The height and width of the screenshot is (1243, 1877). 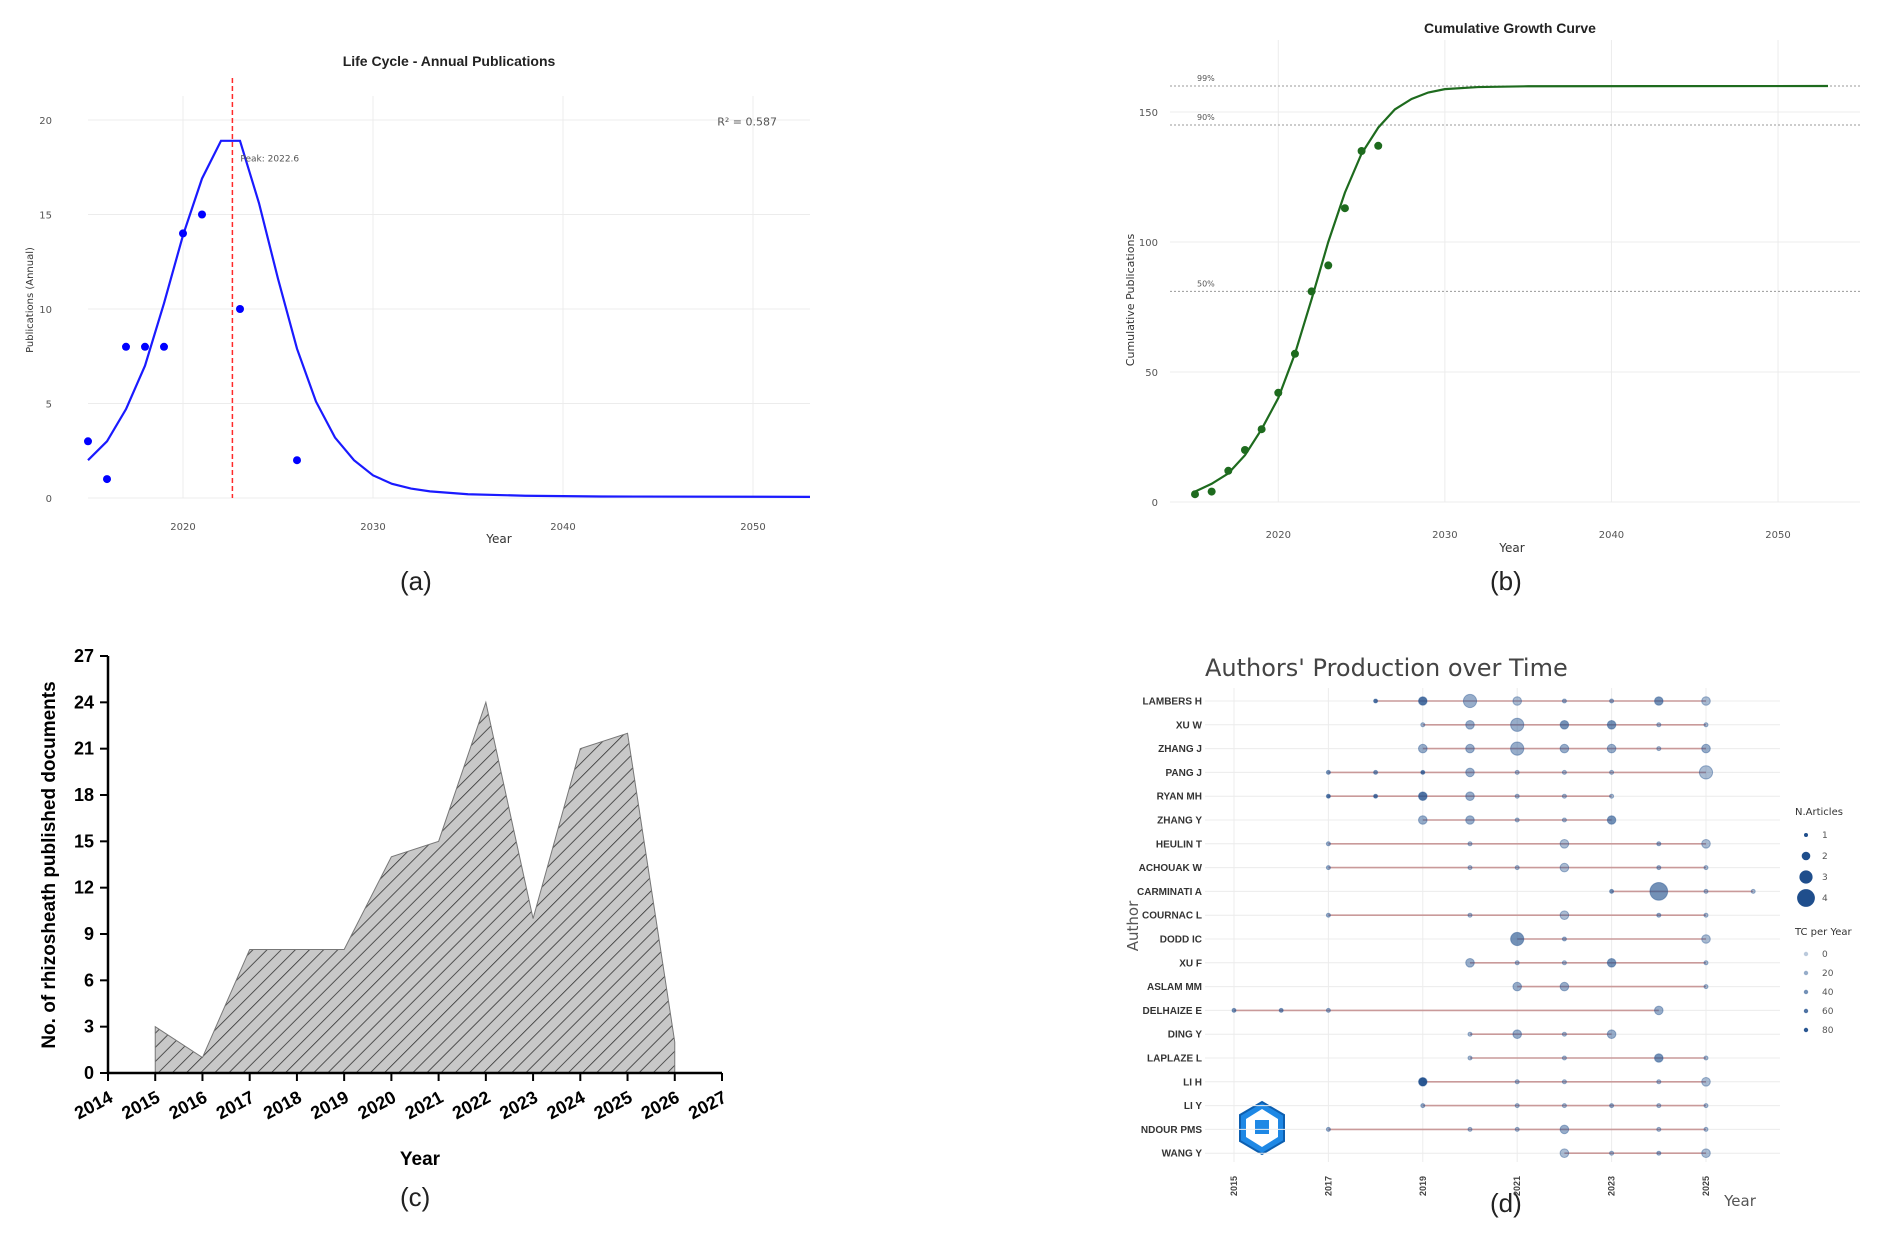 I want to click on x-tick-label: 2017, so click(x=1328, y=1186).